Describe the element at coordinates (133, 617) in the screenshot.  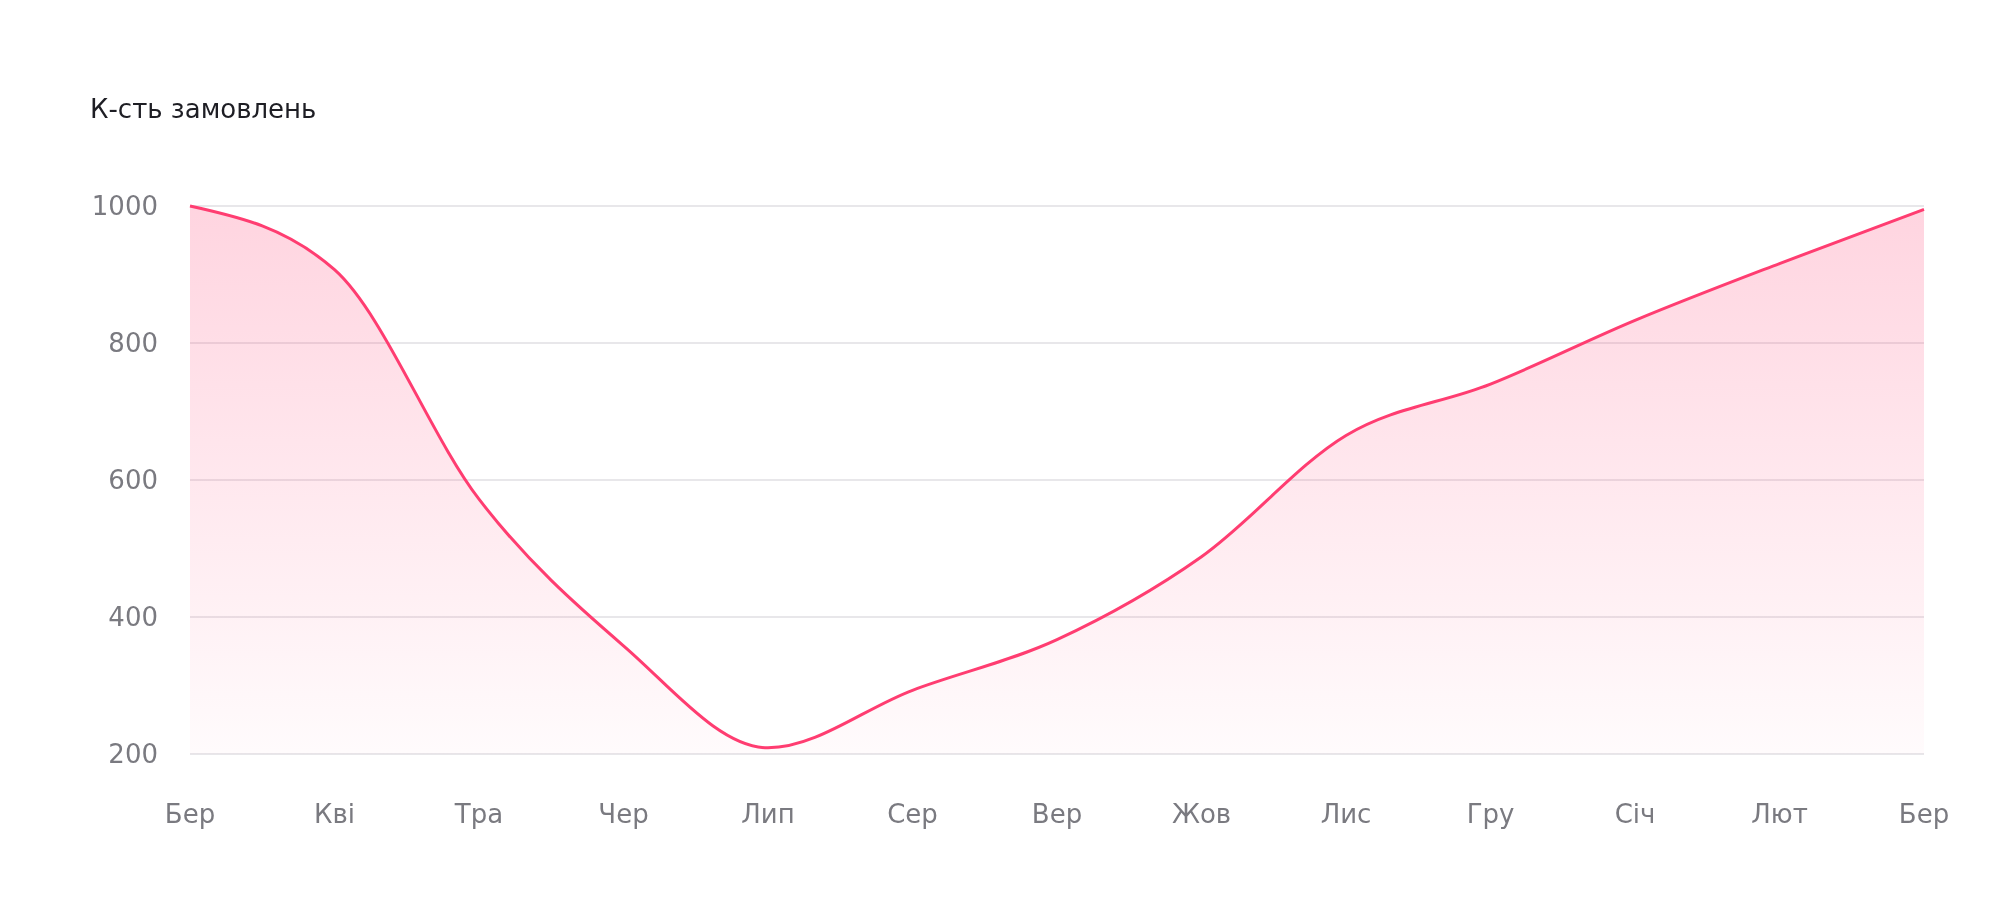
I see `y-tick-label: 400` at that location.